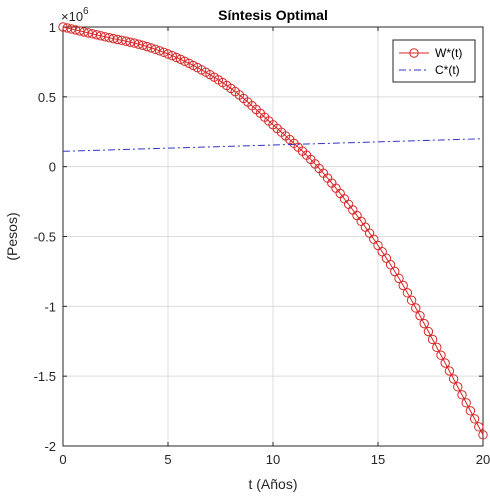 The height and width of the screenshot is (497, 490). I want to click on legend-entry-c: C*(t), so click(447, 70).